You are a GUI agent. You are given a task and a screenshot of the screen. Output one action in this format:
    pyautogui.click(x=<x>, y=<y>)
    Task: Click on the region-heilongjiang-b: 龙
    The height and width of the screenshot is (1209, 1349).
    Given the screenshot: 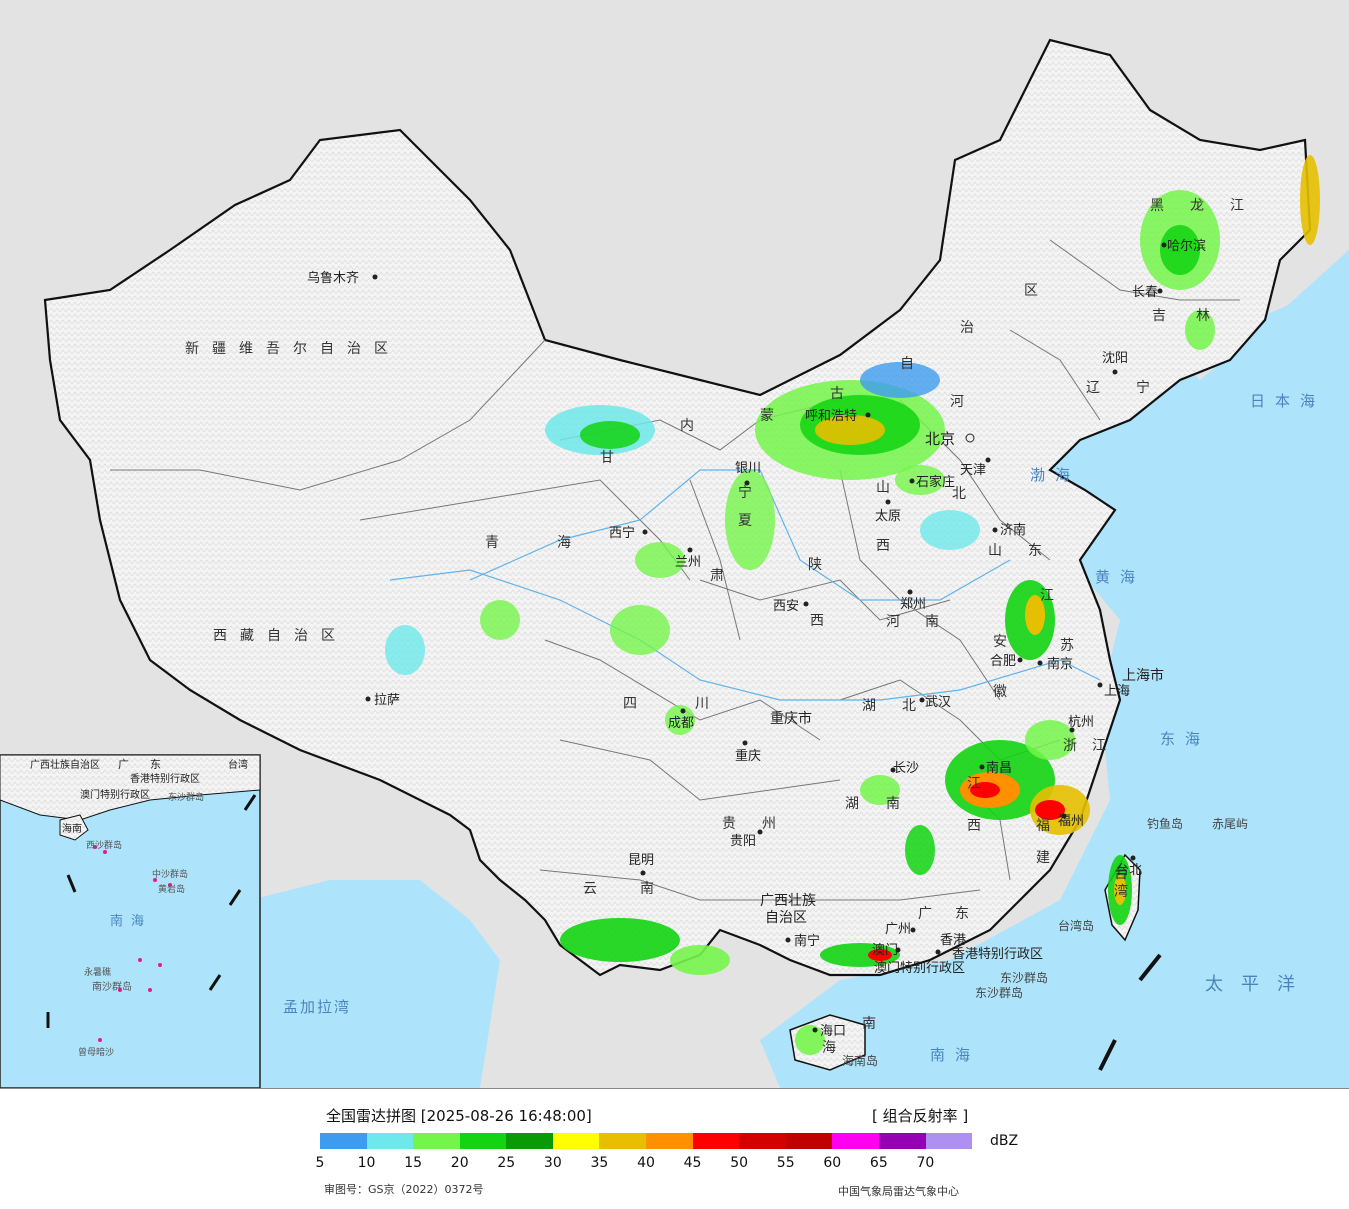 What is the action you would take?
    pyautogui.click(x=1203, y=206)
    